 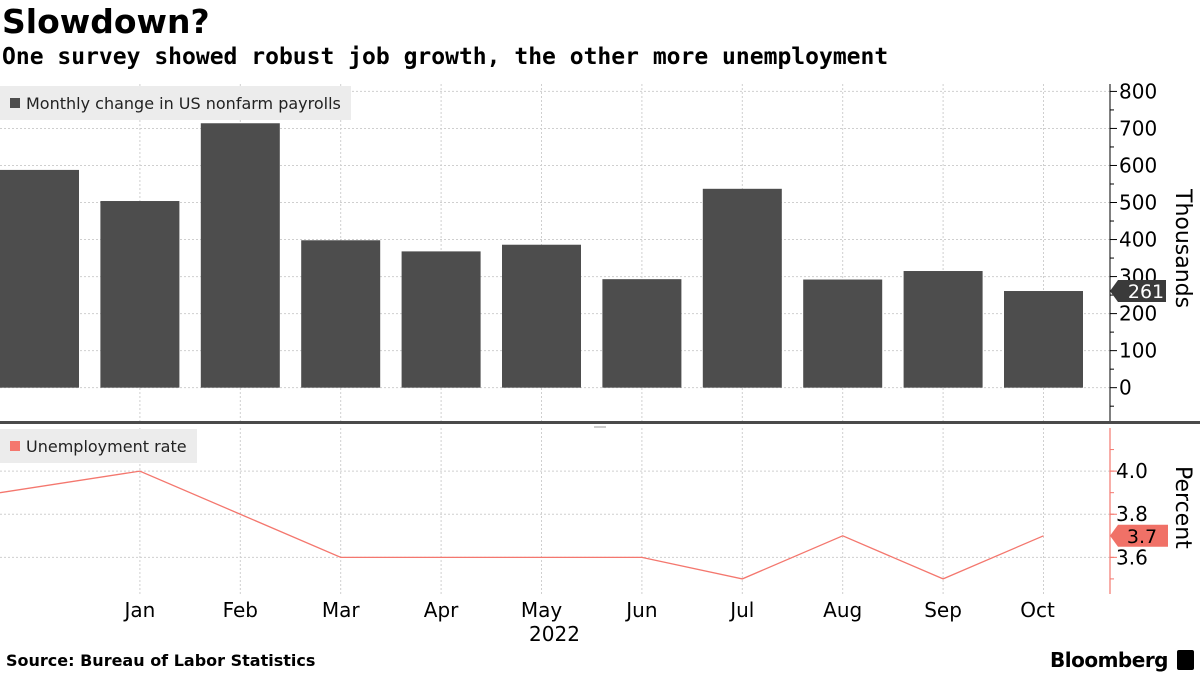 I want to click on line-legend: Unemployment rate, so click(x=98, y=446).